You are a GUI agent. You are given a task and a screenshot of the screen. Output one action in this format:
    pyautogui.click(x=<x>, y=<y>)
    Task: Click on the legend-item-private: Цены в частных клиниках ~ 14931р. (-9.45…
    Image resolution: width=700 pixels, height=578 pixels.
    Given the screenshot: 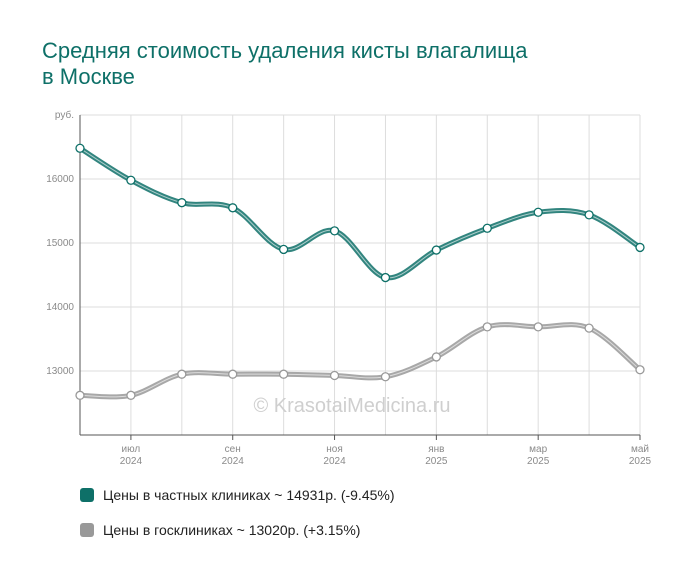 What is the action you would take?
    pyautogui.click(x=237, y=495)
    